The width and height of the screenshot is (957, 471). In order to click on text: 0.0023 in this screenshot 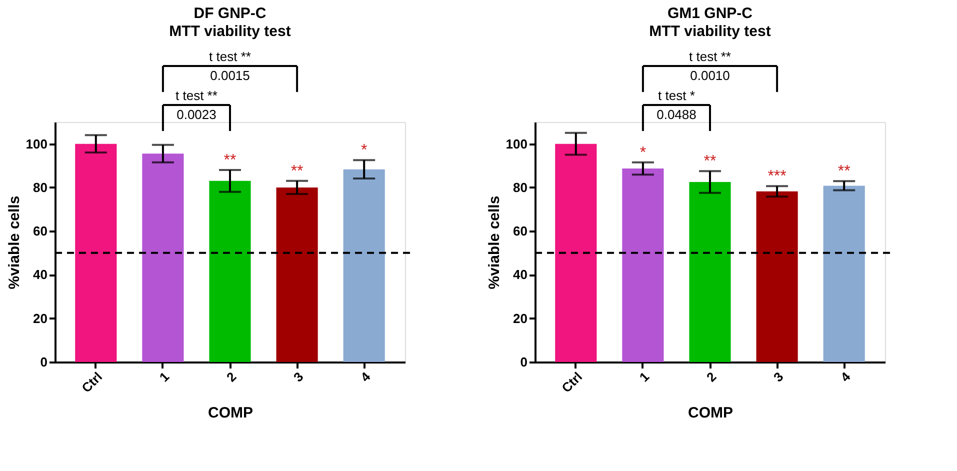, I will do `click(196, 114)`.